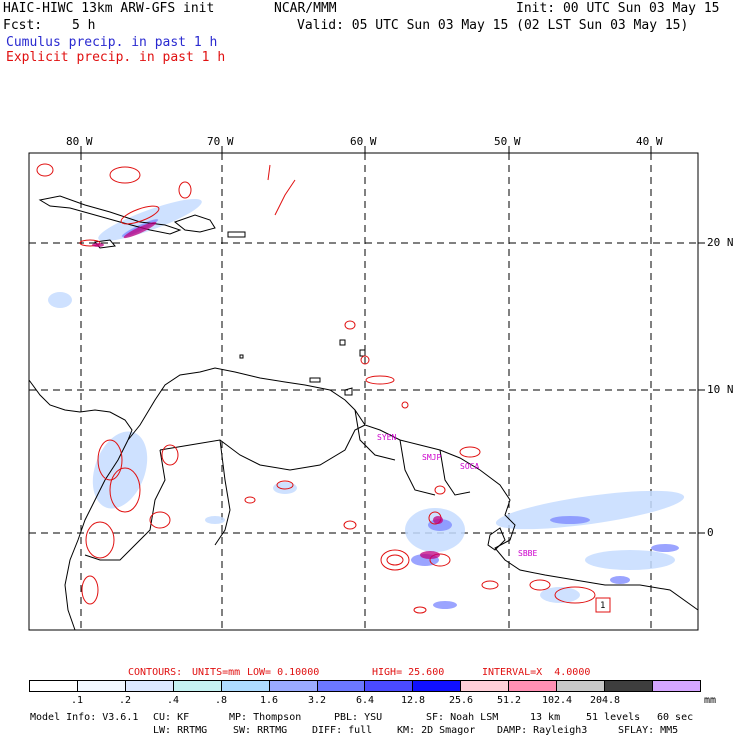  What do you see at coordinates (675, 717) in the screenshot?
I see `time-step: 60 sec` at bounding box center [675, 717].